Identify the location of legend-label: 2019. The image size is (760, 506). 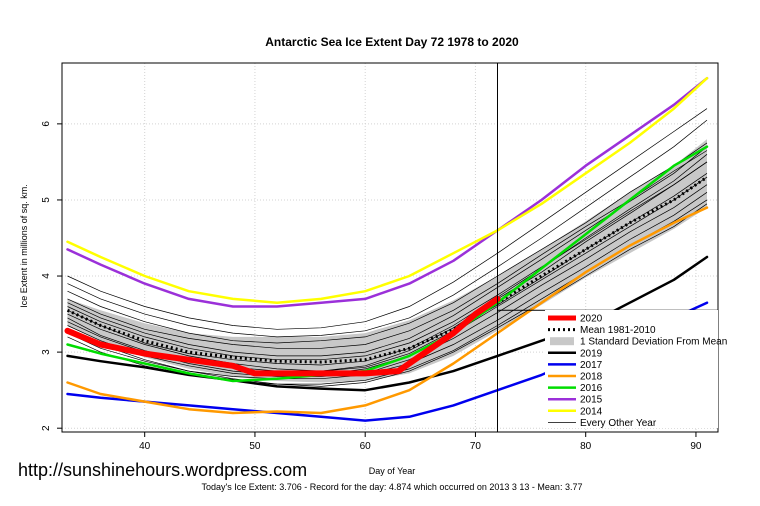
(591, 353).